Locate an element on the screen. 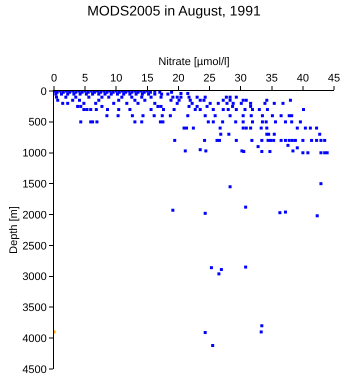 The image size is (348, 384). y-tick-label: 4000 is located at coordinates (34, 338).